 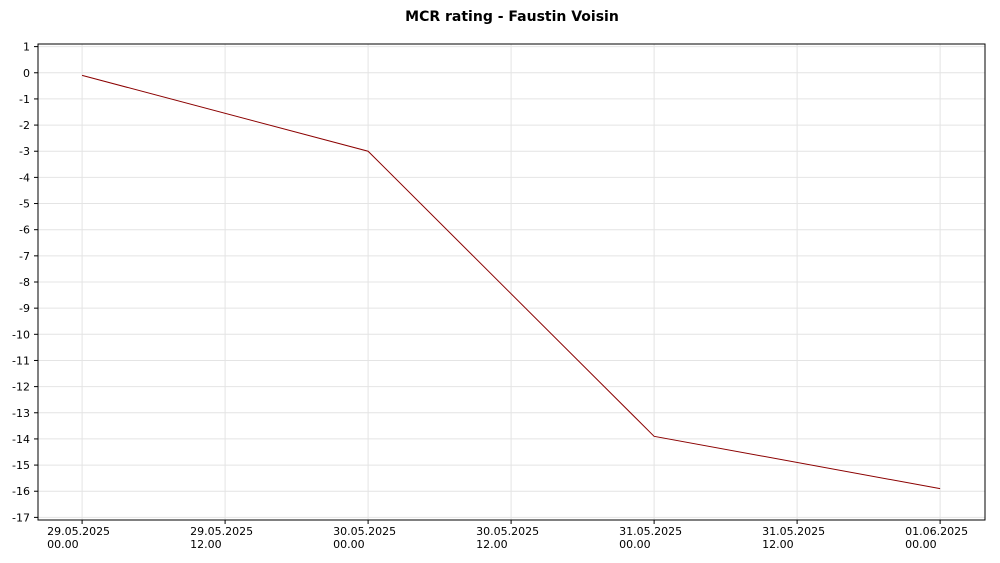 I want to click on x-tick-label: 30.05.2025 00.00, so click(x=364, y=538).